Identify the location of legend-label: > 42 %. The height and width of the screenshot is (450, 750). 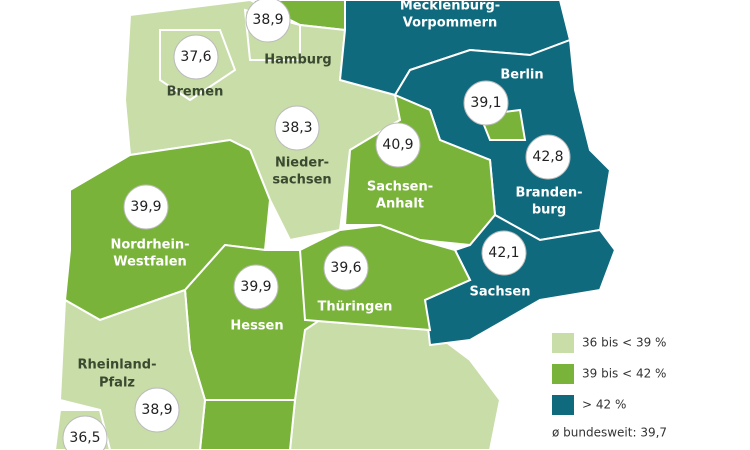
(604, 405).